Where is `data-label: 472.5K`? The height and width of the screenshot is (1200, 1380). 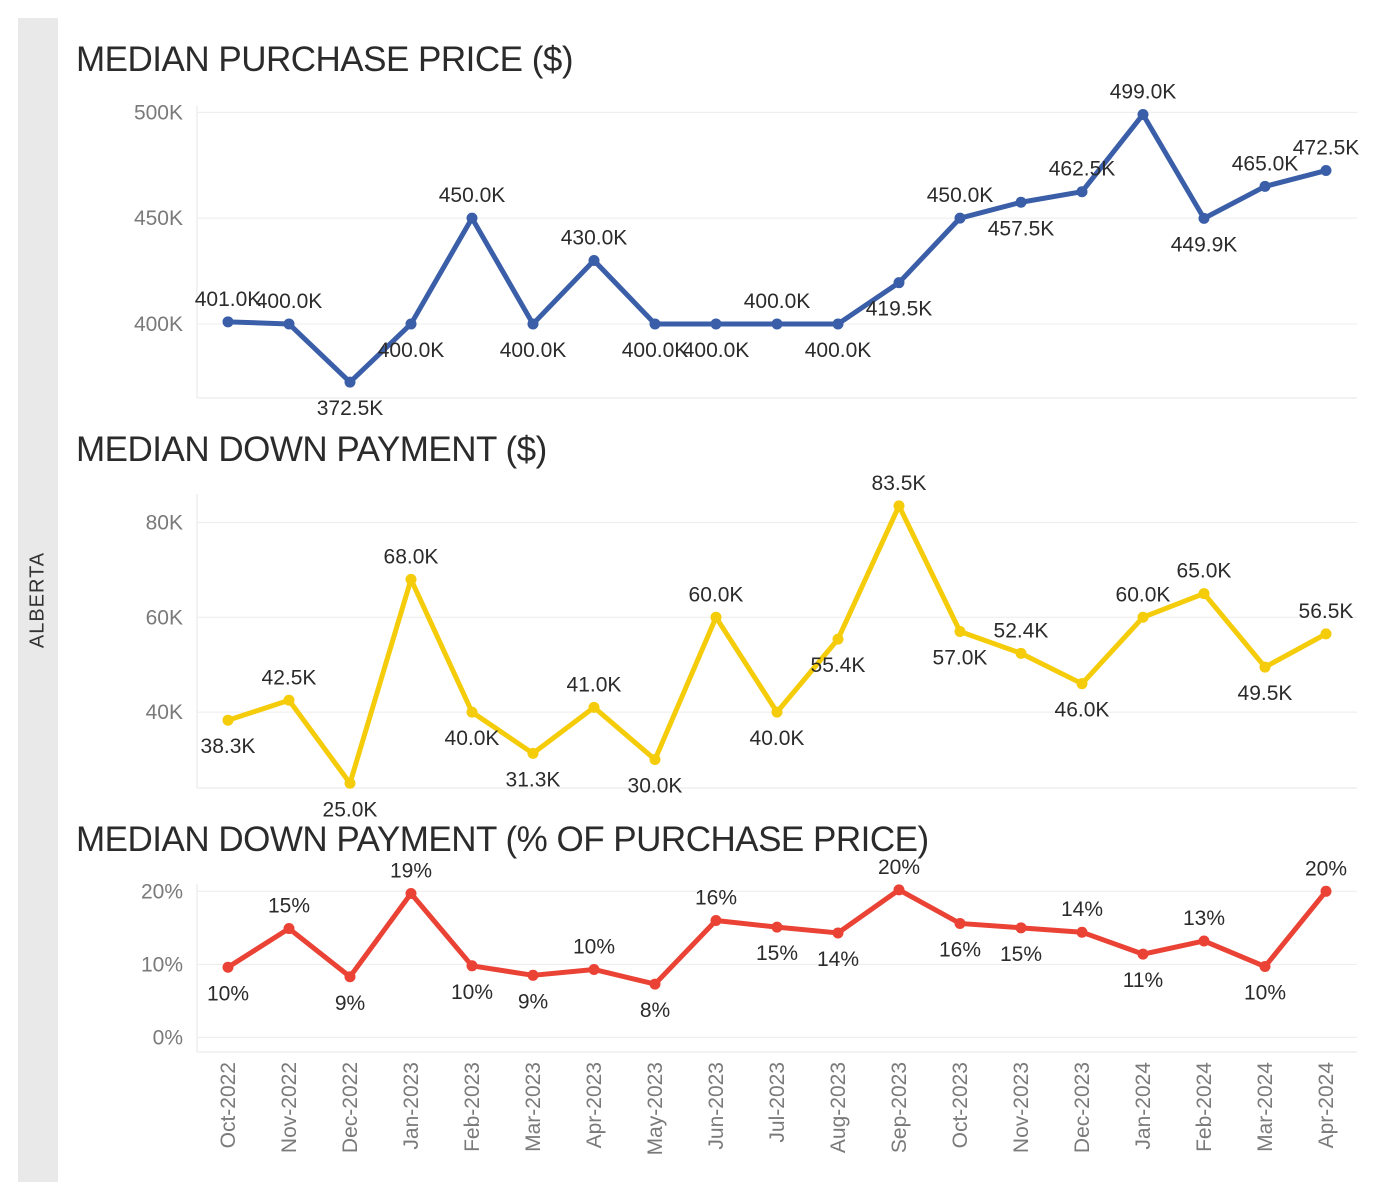
data-label: 472.5K is located at coordinates (1326, 148).